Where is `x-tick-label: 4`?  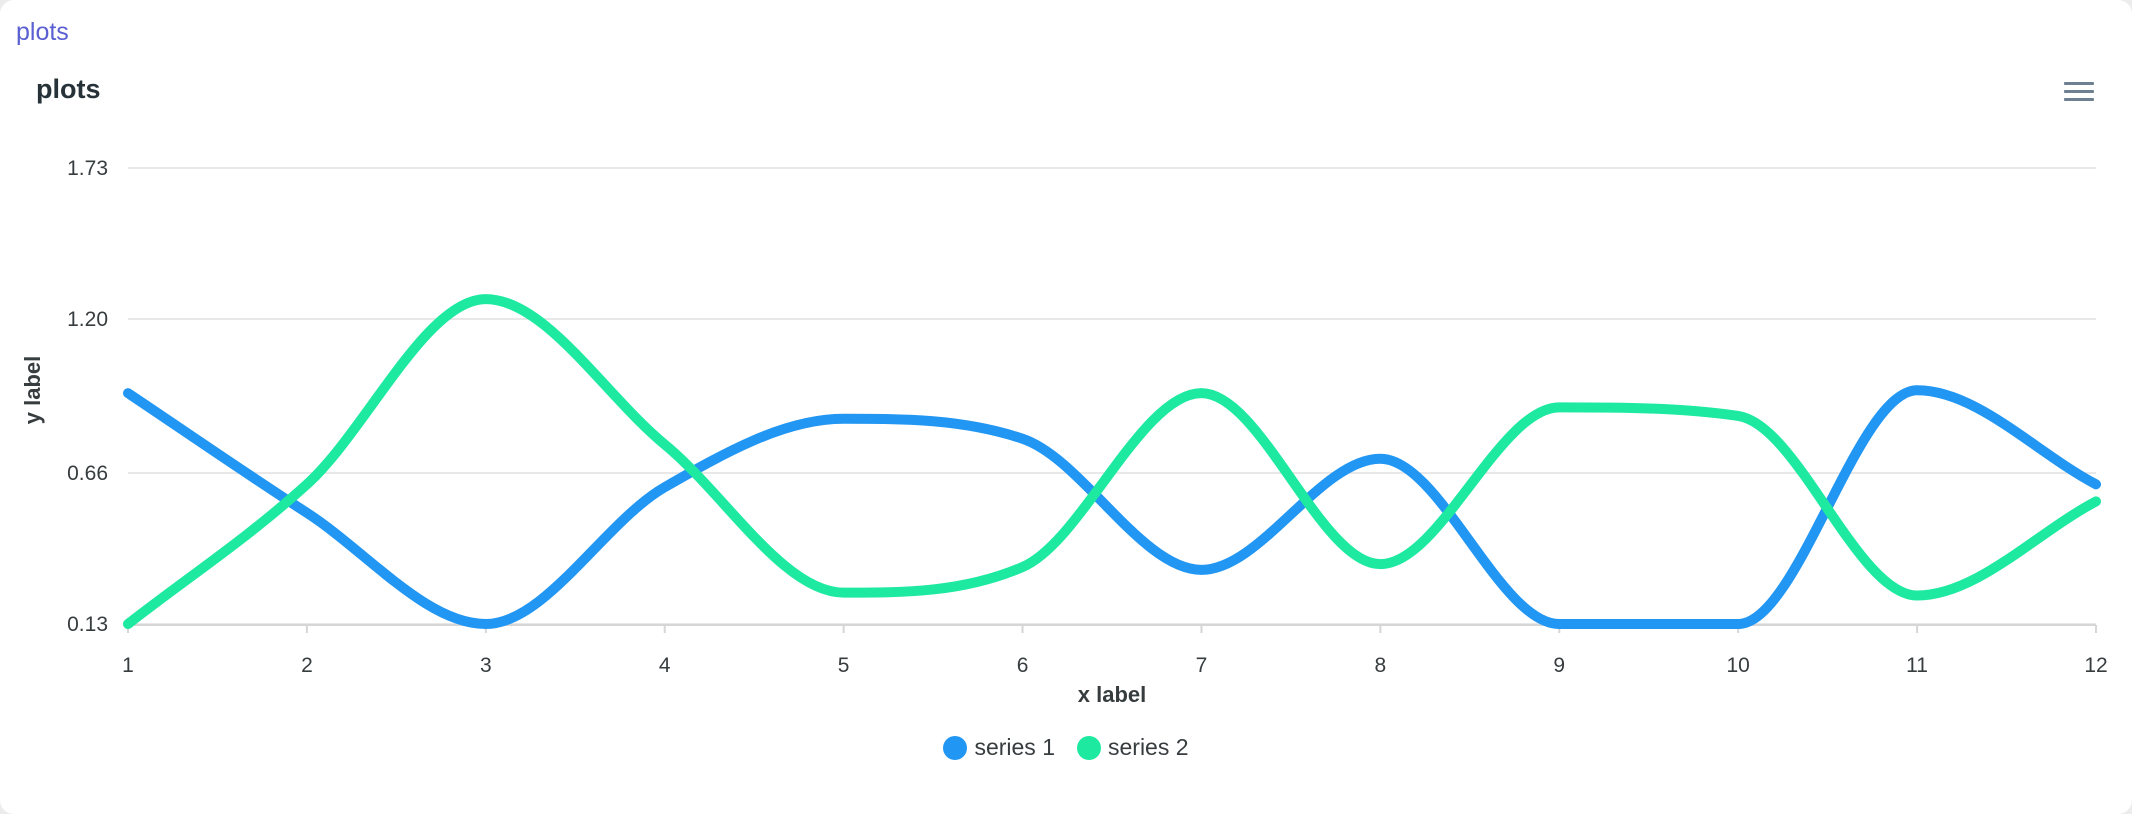 x-tick-label: 4 is located at coordinates (665, 665).